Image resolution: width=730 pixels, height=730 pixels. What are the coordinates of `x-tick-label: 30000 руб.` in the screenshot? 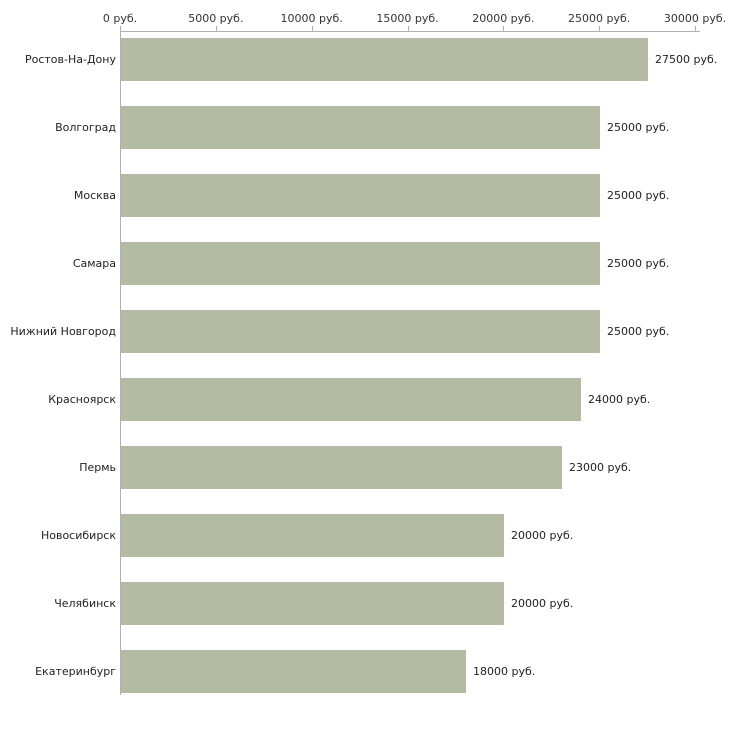 It's located at (695, 18).